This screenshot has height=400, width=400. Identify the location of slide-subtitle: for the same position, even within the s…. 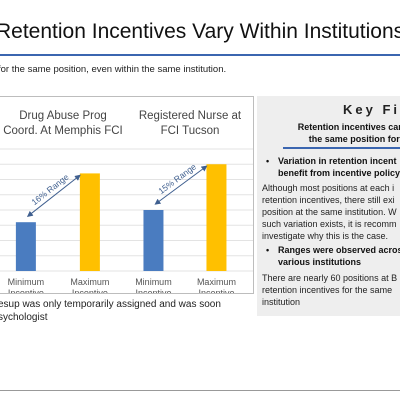
(113, 69).